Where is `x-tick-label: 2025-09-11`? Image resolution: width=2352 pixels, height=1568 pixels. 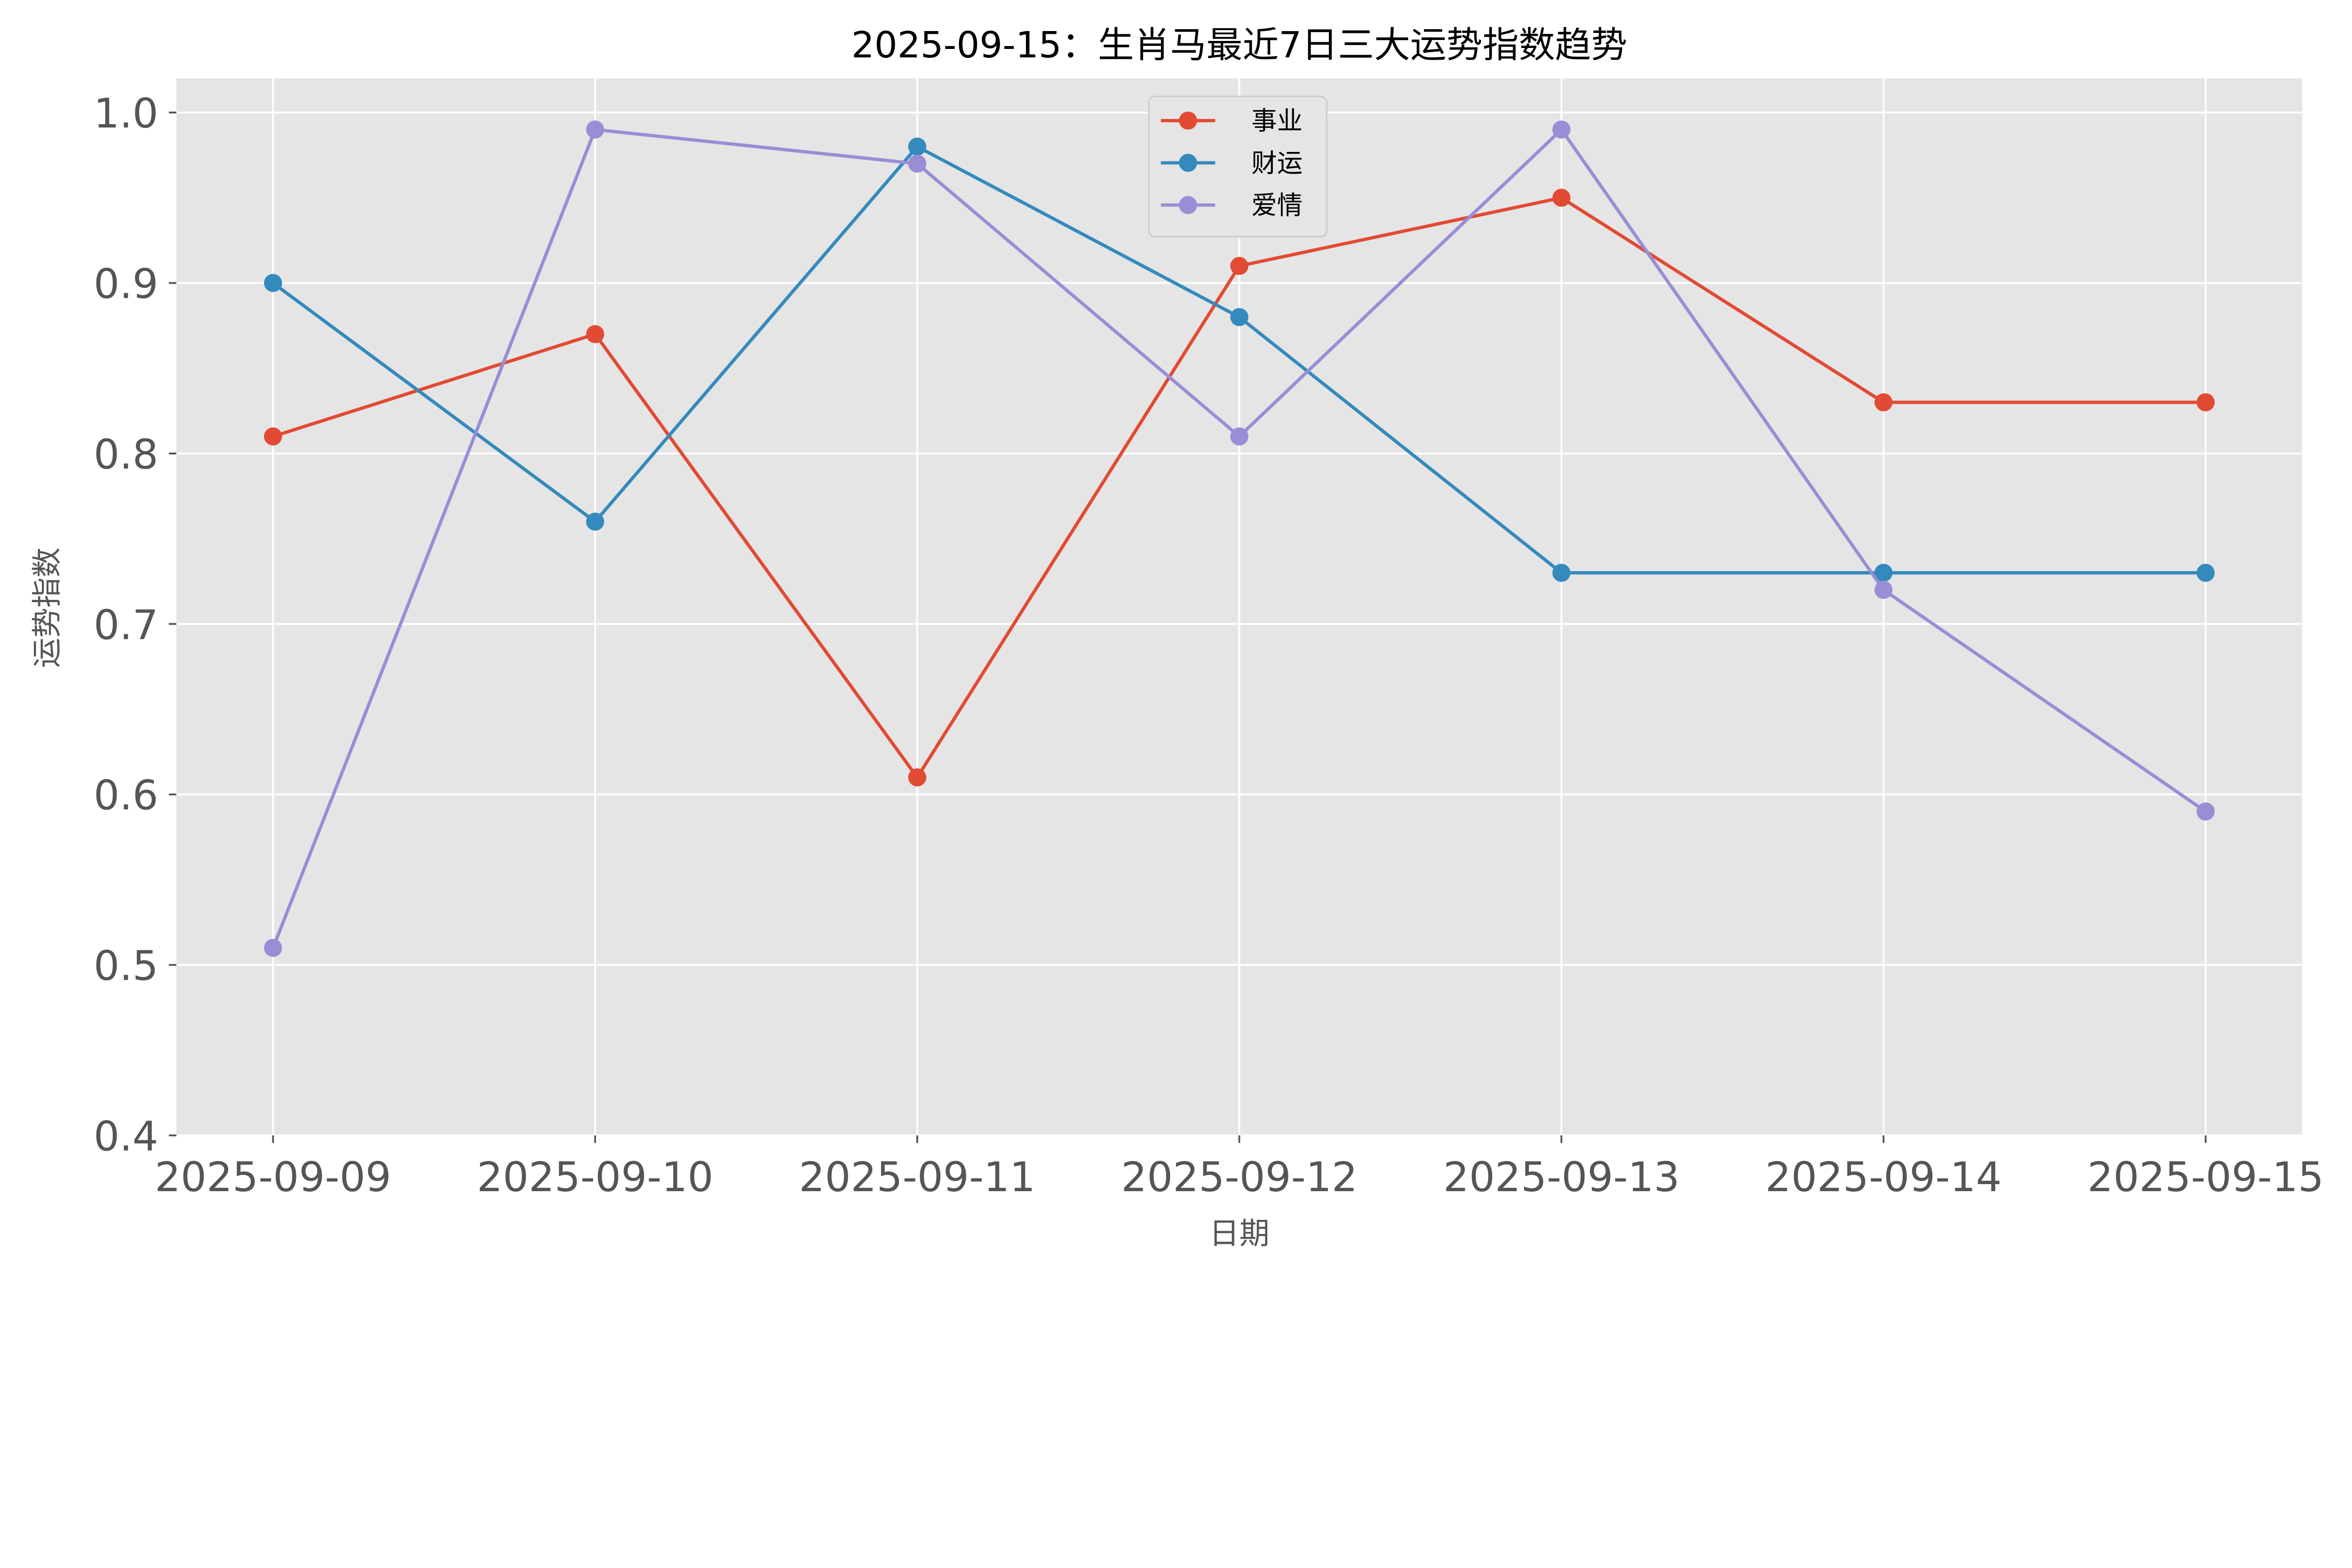 x-tick-label: 2025-09-11 is located at coordinates (917, 1177).